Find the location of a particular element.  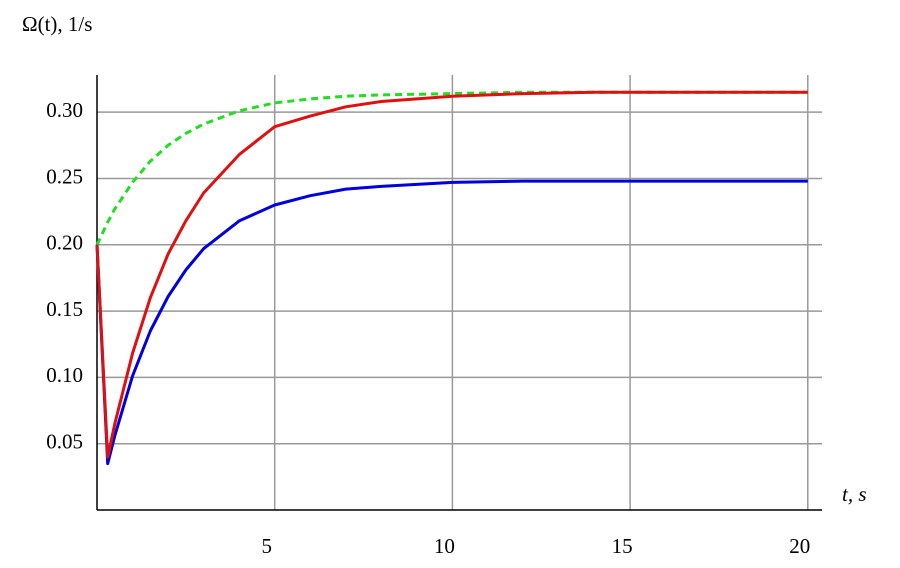

x-tick-label: 20 is located at coordinates (799, 546).